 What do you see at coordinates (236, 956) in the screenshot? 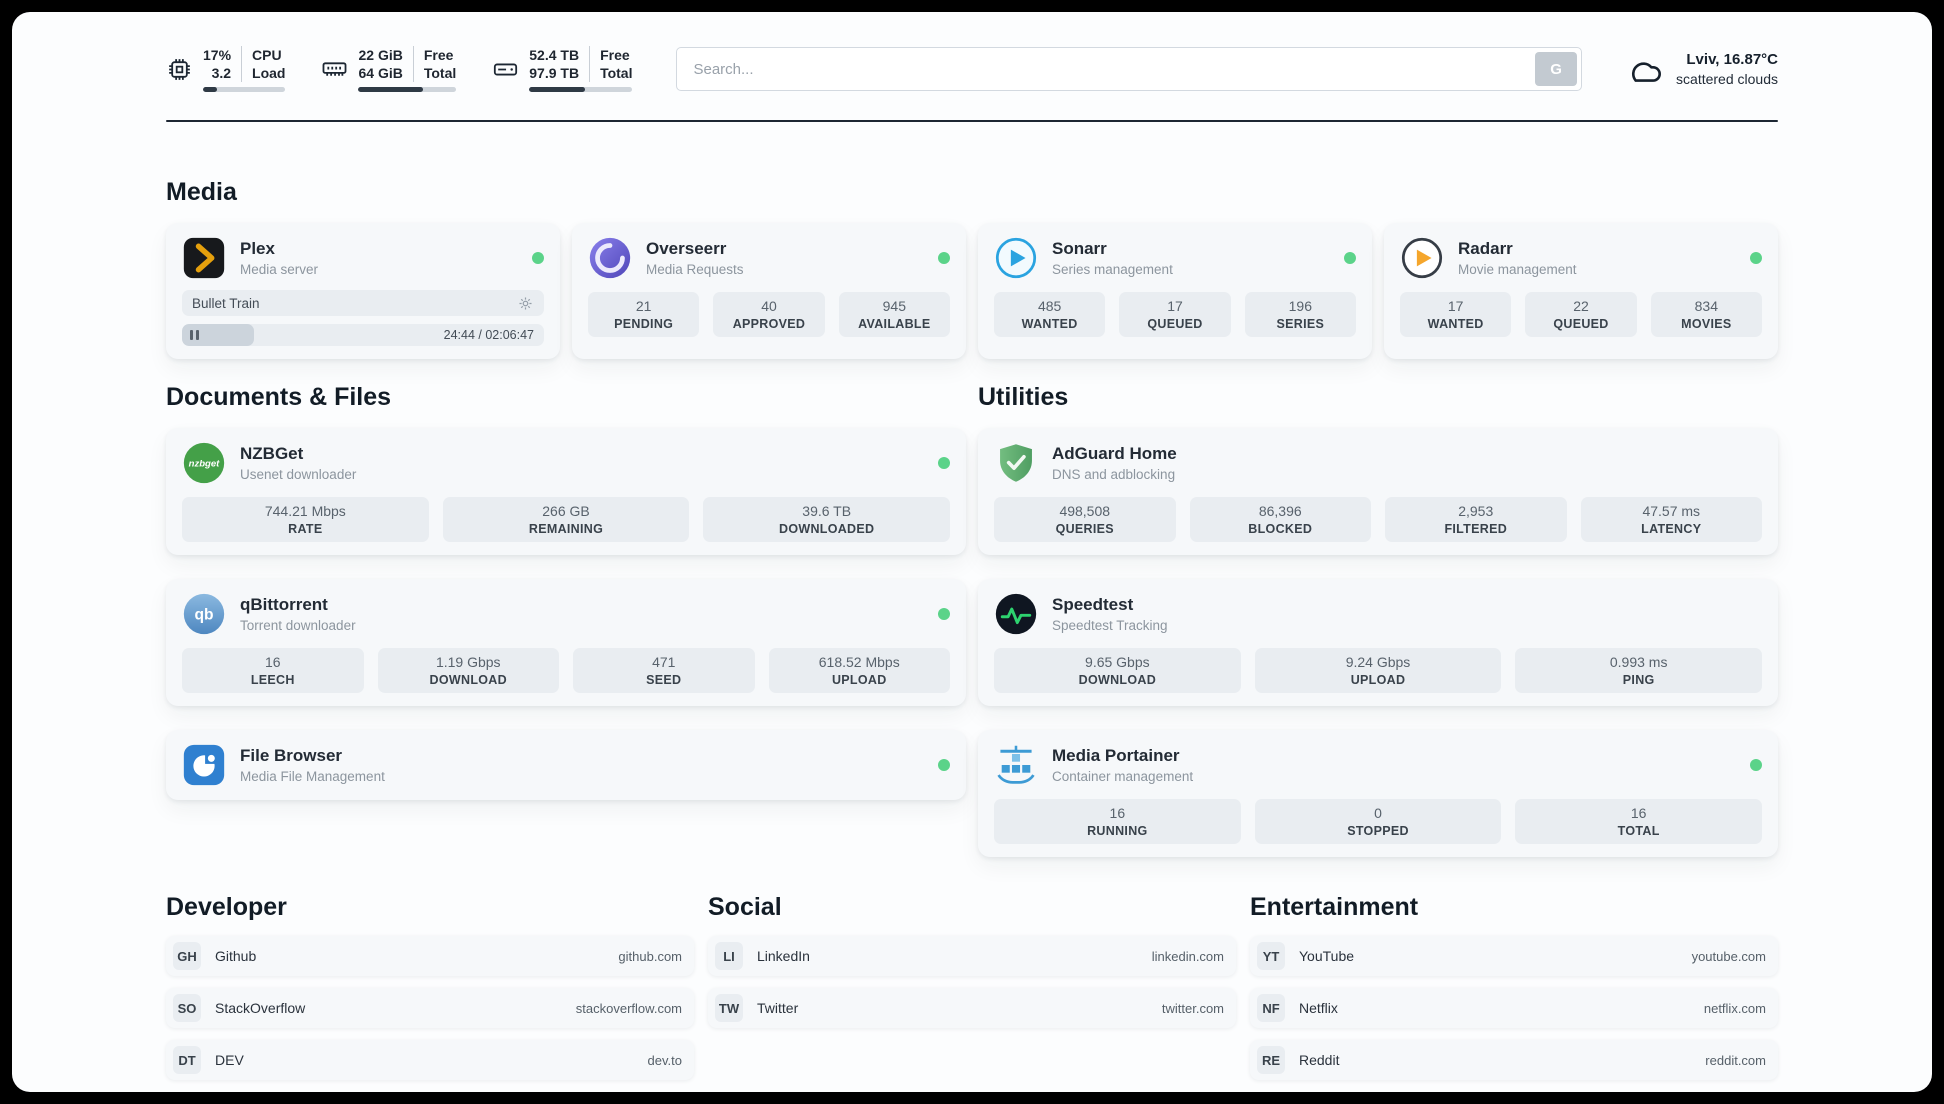
I see `link-name: Github` at bounding box center [236, 956].